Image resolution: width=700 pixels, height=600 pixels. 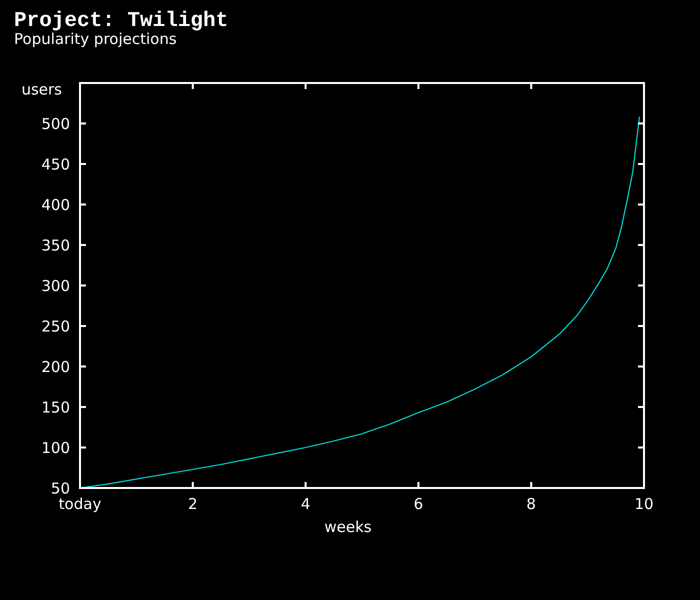 I want to click on x-tick-label: 4, so click(x=305, y=504).